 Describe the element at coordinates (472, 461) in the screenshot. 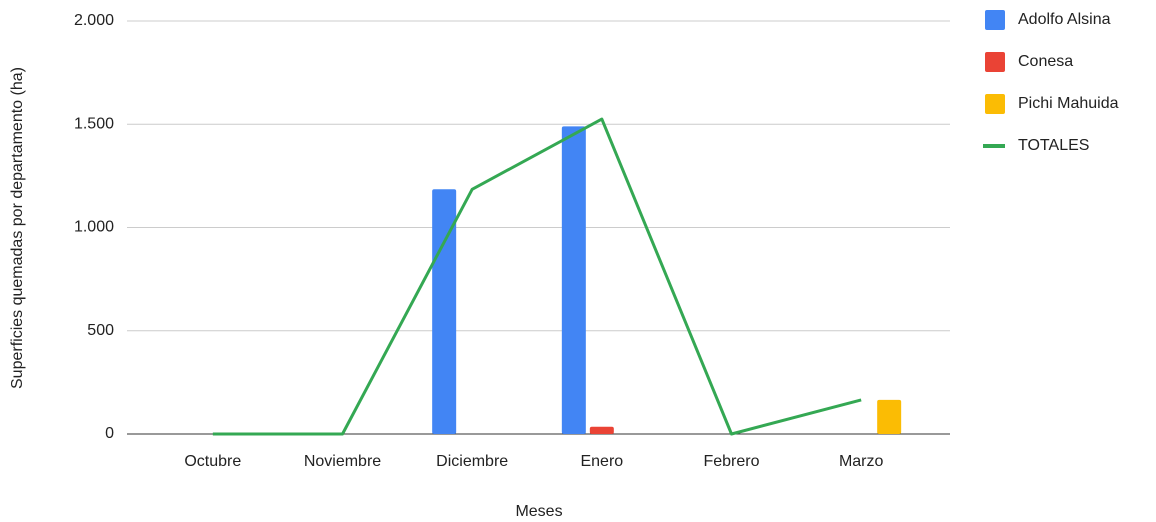

I see `x-tick-label: Diciembre` at that location.